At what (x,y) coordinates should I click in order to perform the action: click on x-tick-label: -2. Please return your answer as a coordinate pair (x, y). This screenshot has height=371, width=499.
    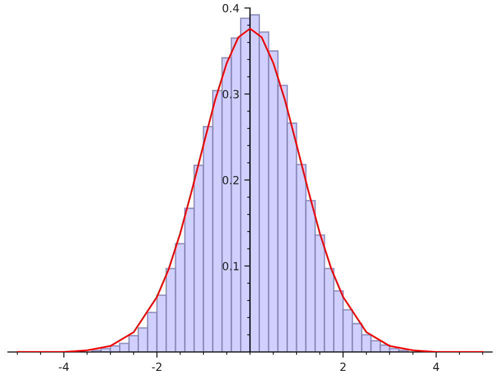
    Looking at the image, I should click on (157, 366).